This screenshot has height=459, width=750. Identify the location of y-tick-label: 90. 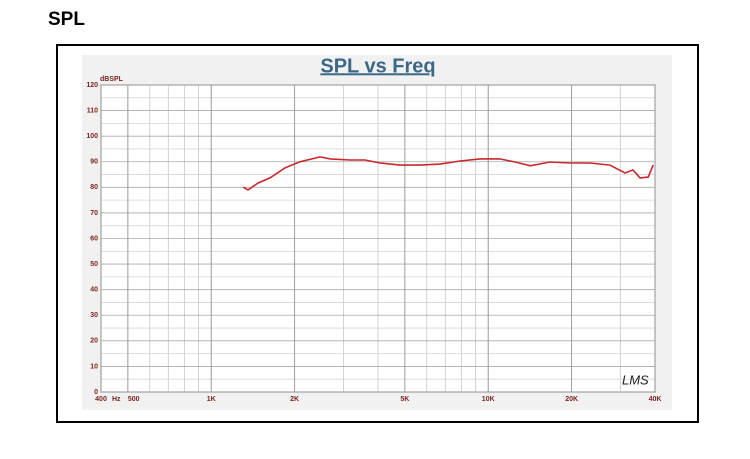
(94, 162).